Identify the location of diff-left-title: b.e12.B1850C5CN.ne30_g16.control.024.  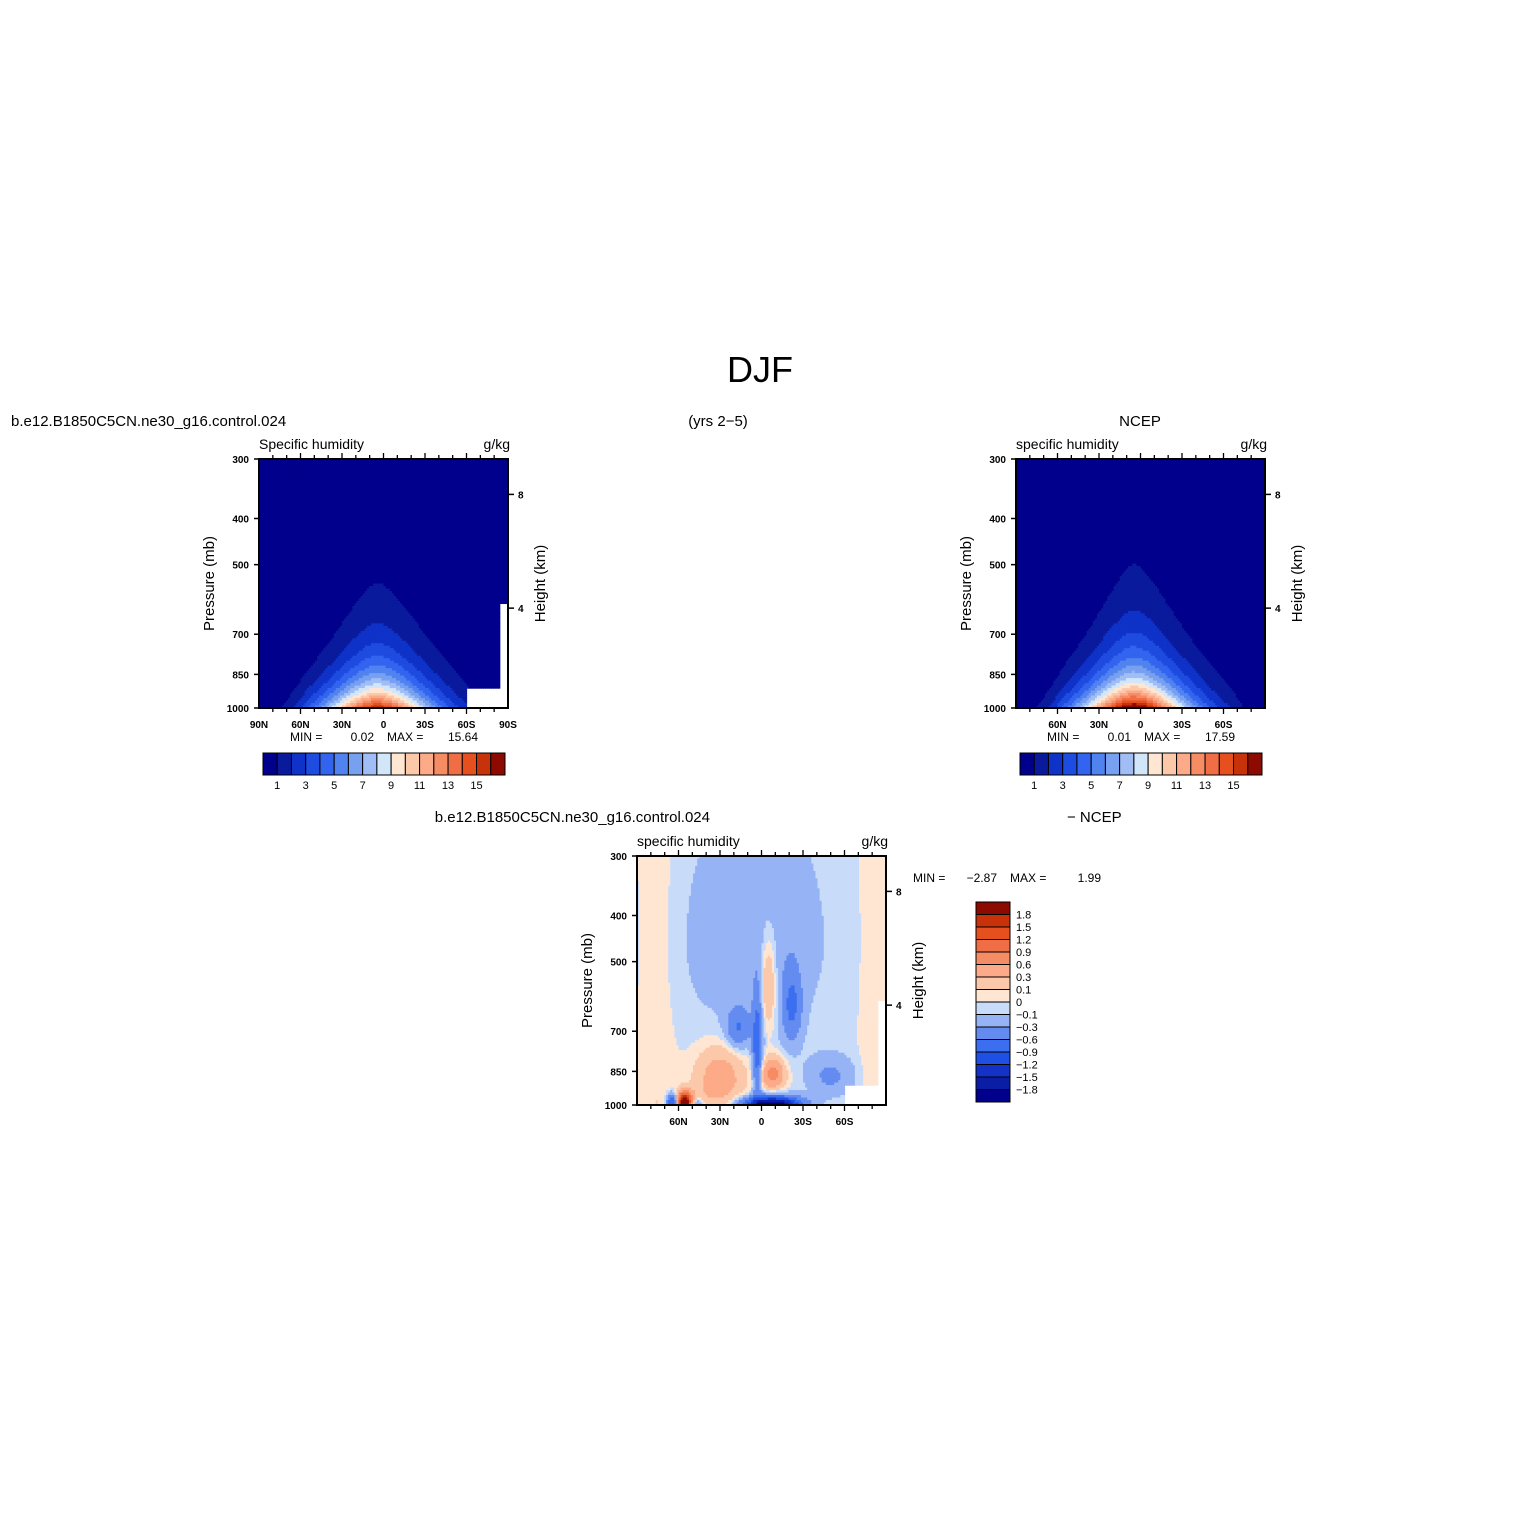
(572, 817).